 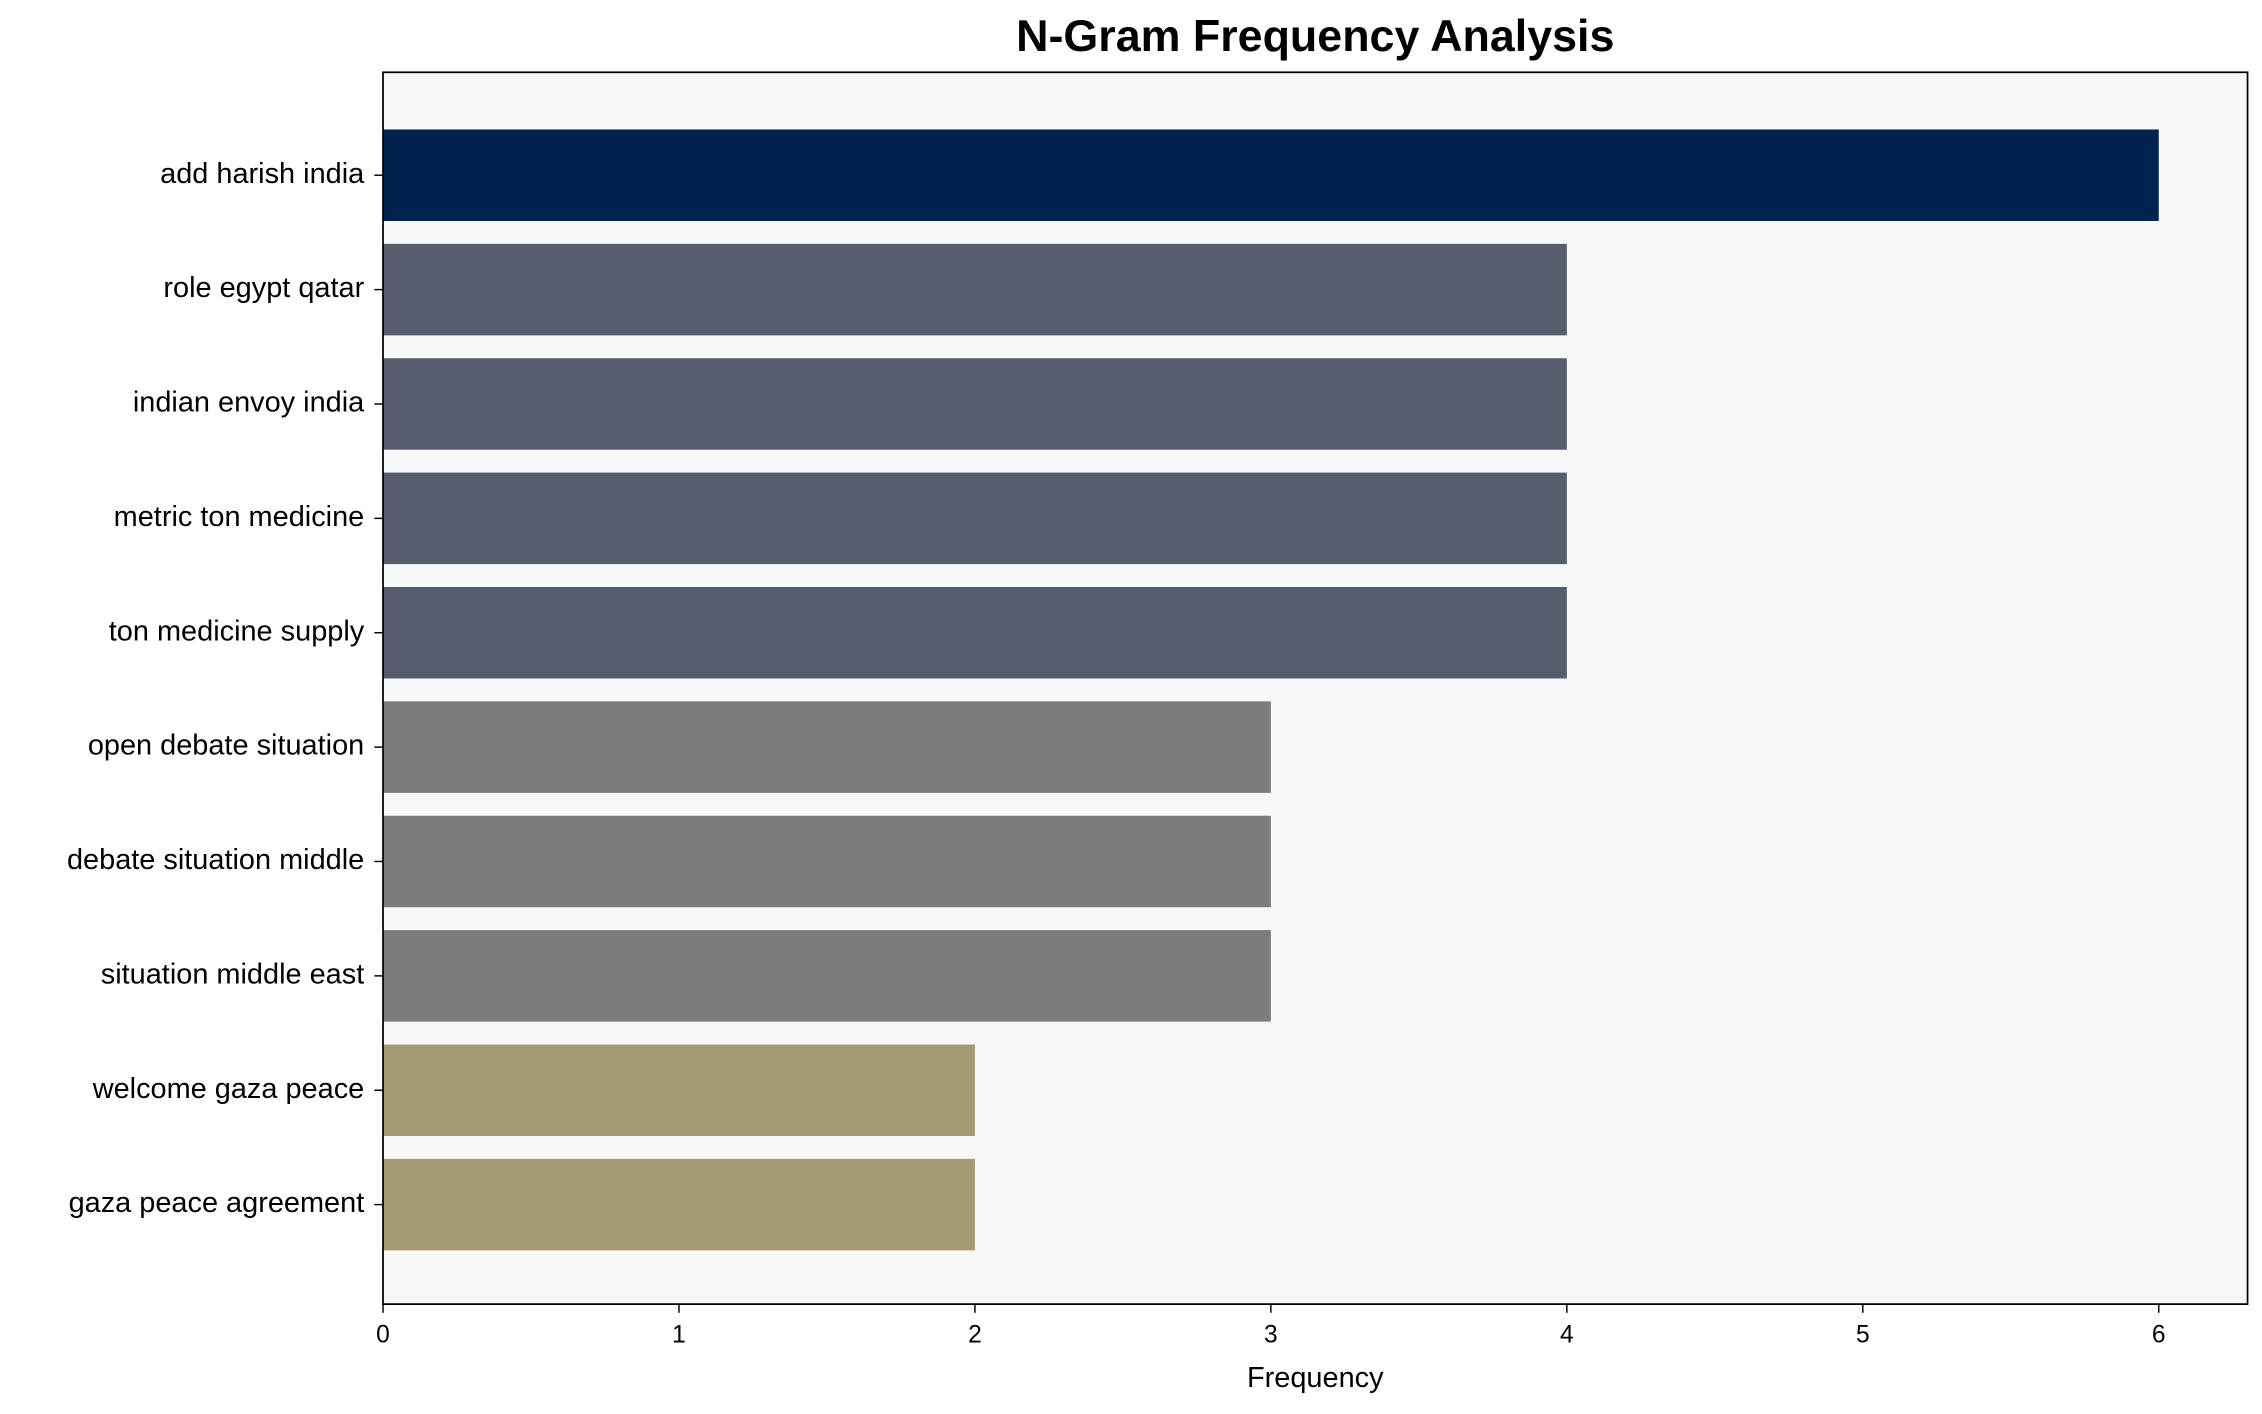 I want to click on x-tick-label: 0, so click(x=383, y=1334).